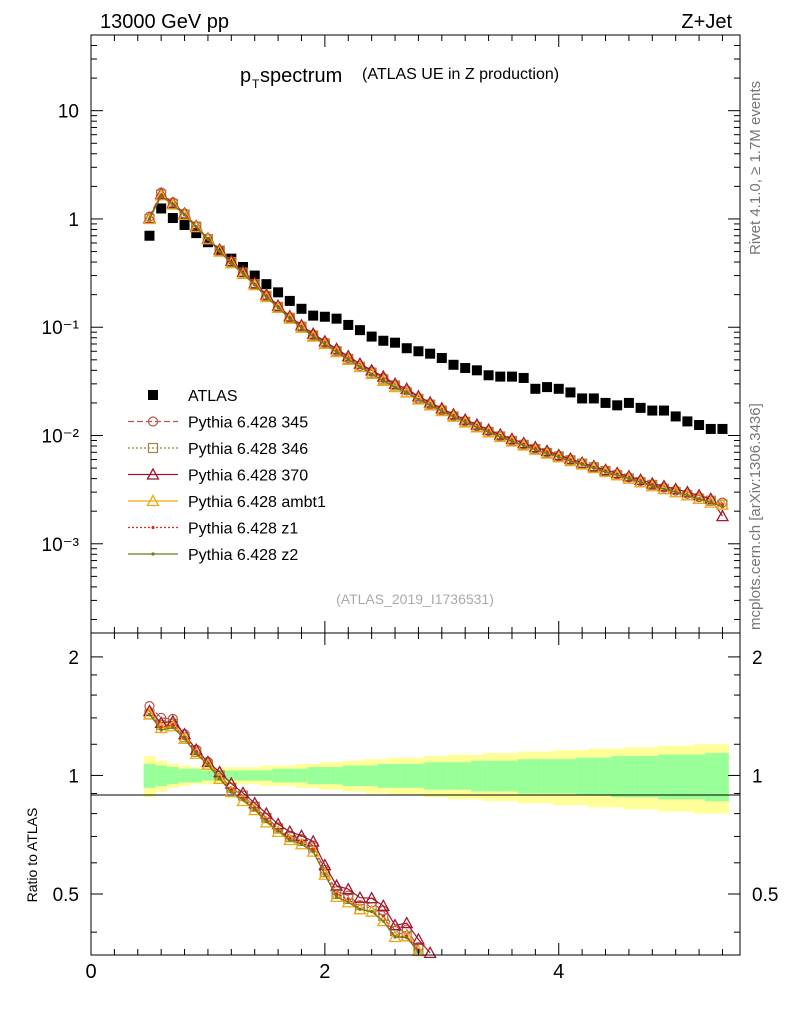  I want to click on y-tick-label: 1, so click(73, 220).